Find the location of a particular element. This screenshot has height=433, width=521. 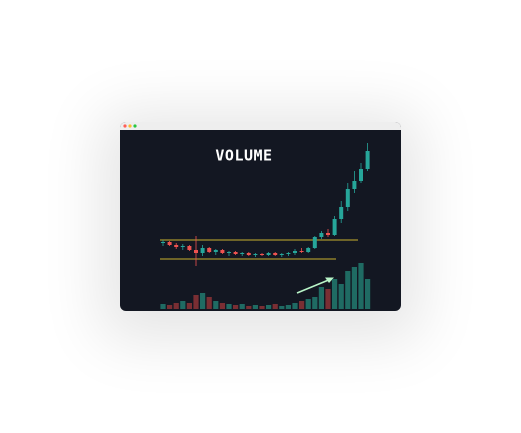

chart-title: VOLUME is located at coordinates (243, 156).